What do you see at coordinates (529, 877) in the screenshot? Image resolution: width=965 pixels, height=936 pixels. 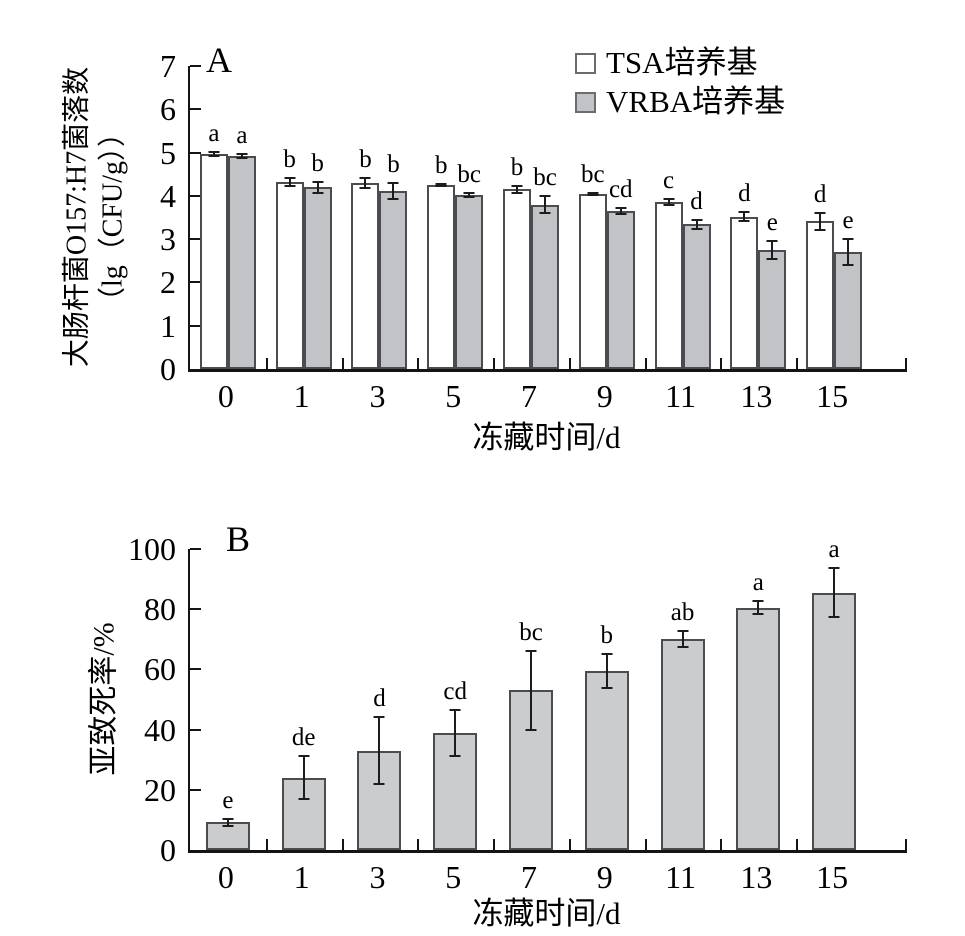 I see `x-tick-label: 7` at bounding box center [529, 877].